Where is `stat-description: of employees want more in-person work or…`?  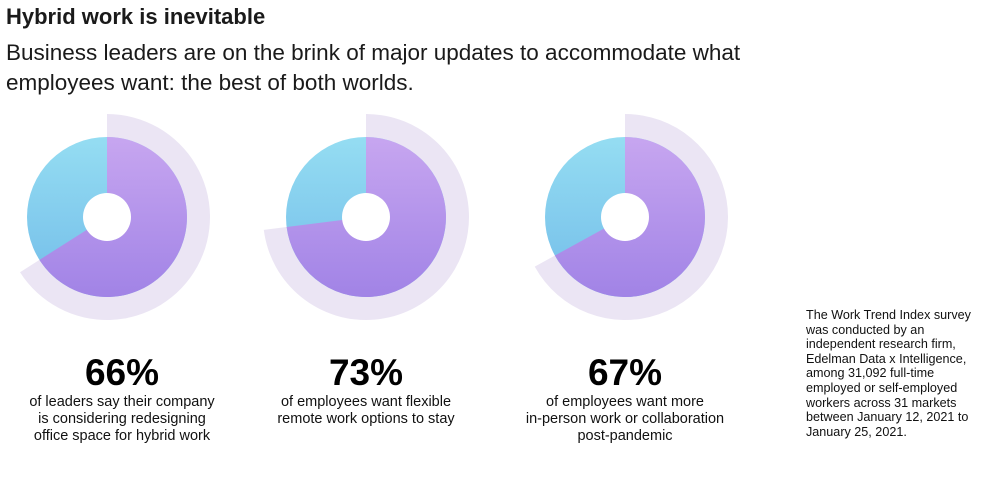
stat-description: of employees want more in-person work or… is located at coordinates (625, 419).